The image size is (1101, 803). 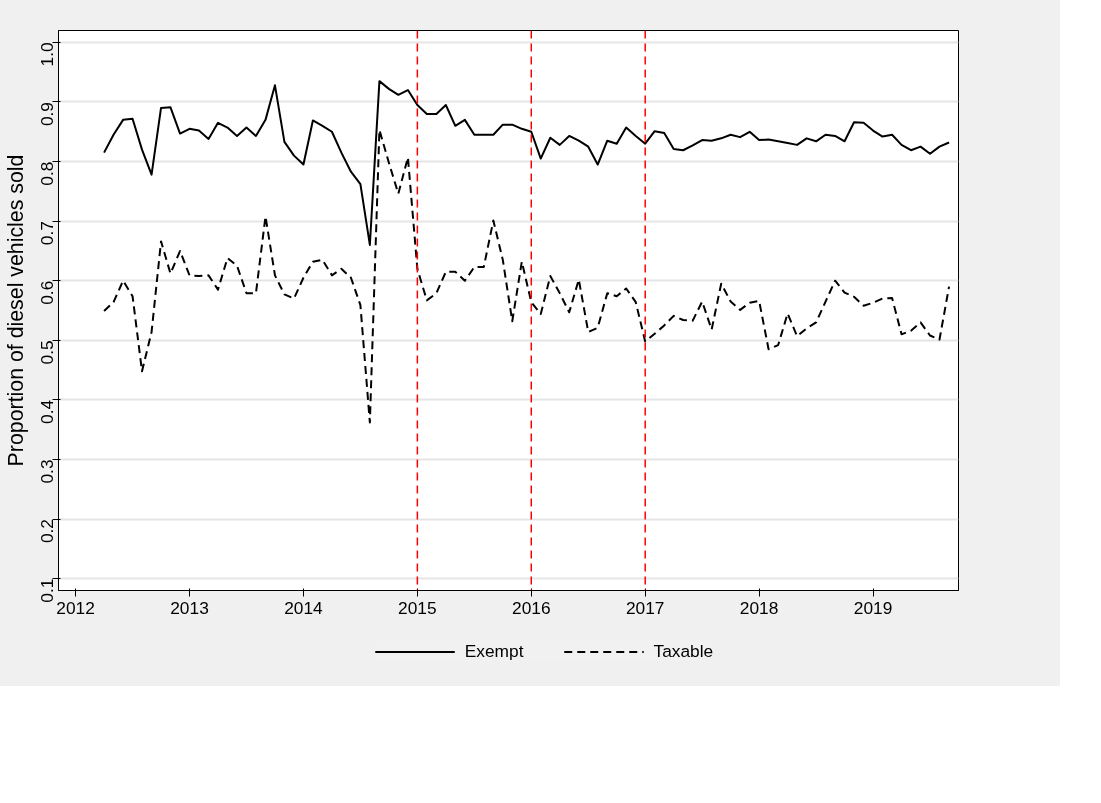 What do you see at coordinates (304, 607) in the screenshot?
I see `x-tick-label: 2014` at bounding box center [304, 607].